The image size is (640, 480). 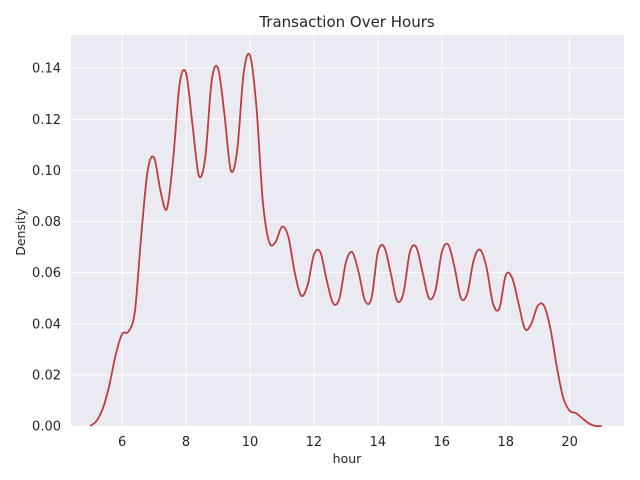 What do you see at coordinates (46, 120) in the screenshot?
I see `y-tick-label: 0.12` at bounding box center [46, 120].